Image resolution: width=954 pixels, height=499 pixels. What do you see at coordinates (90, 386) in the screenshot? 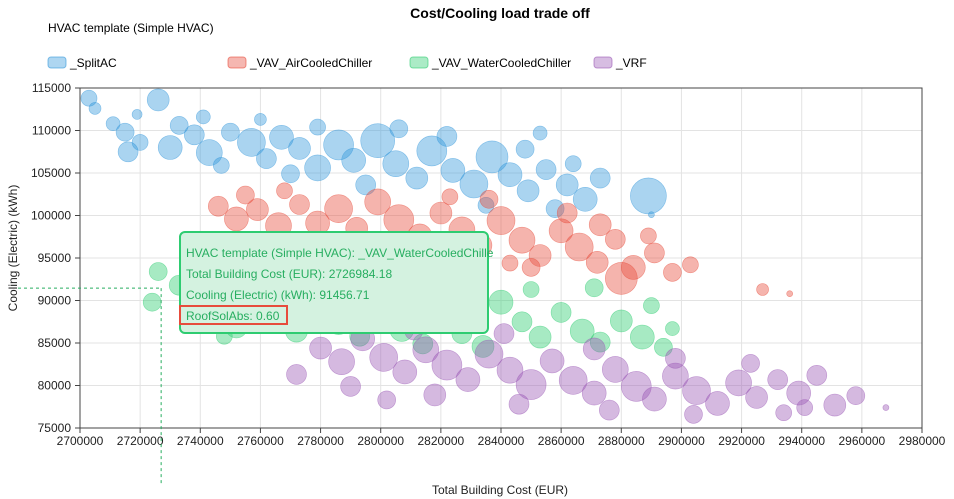
I see `crosshair` at bounding box center [90, 386].